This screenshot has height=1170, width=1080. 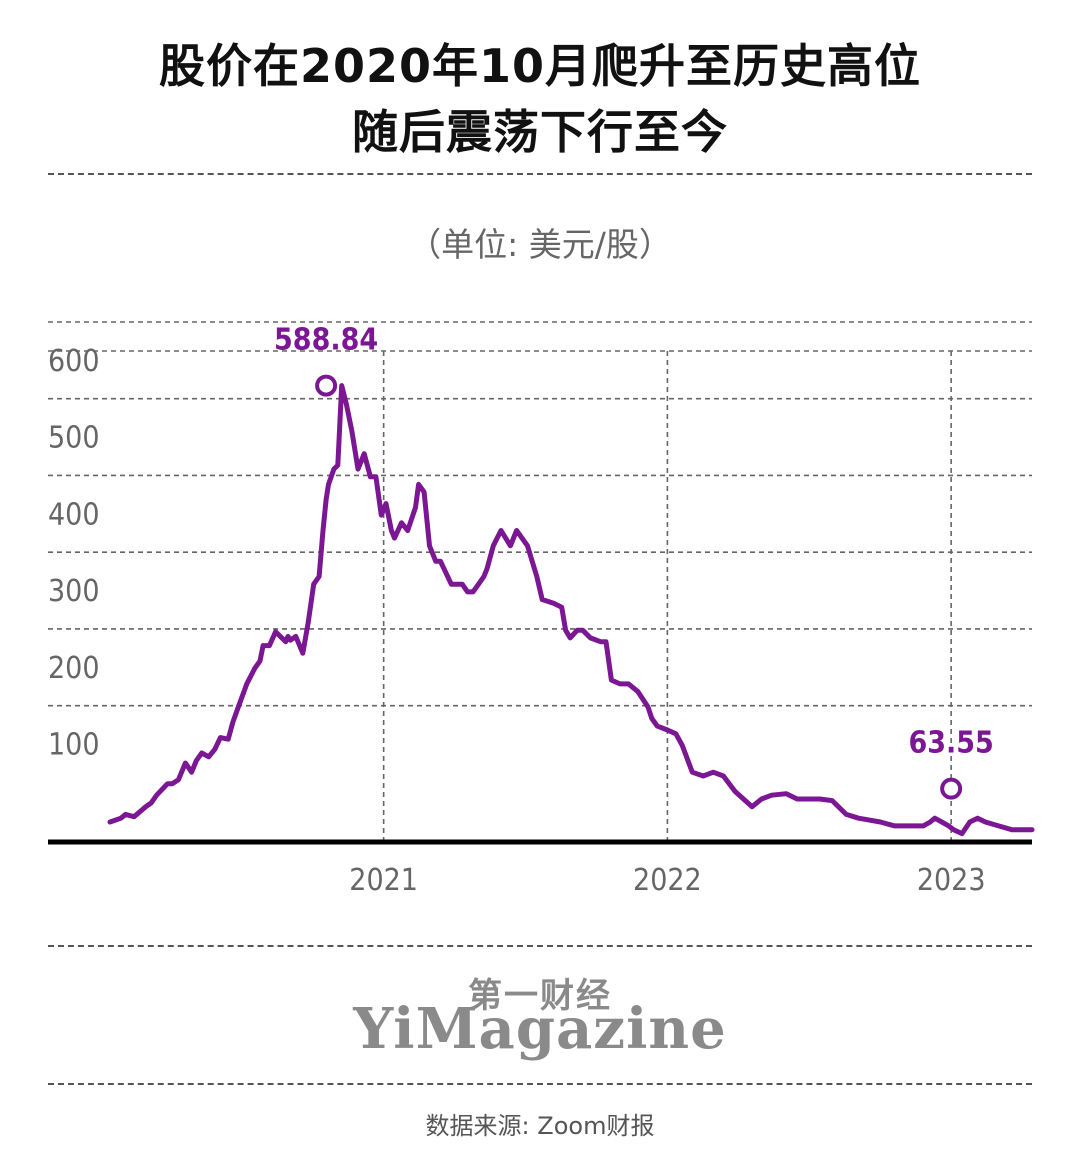 What do you see at coordinates (540, 132) in the screenshot?
I see `chart-title-line-2: 随后震荡下行至今` at bounding box center [540, 132].